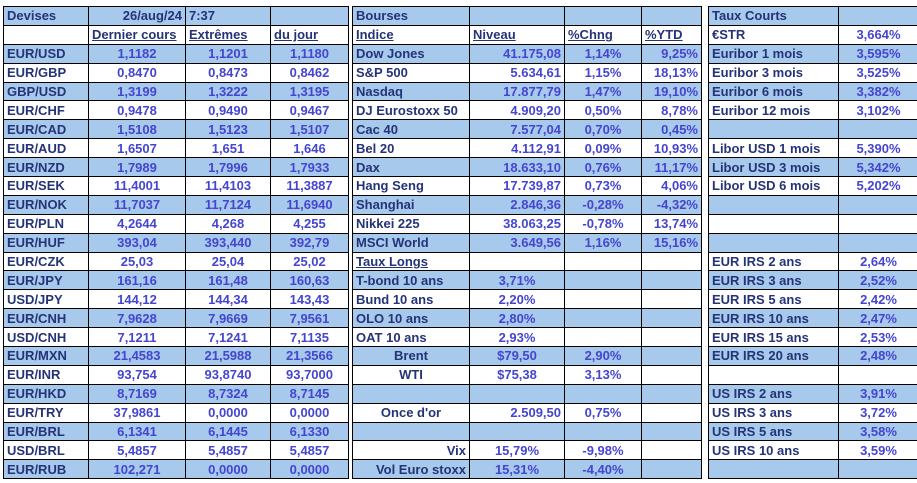 This screenshot has height=483, width=917. What do you see at coordinates (517, 356) in the screenshot?
I see `value-cell: $79,50` at bounding box center [517, 356].